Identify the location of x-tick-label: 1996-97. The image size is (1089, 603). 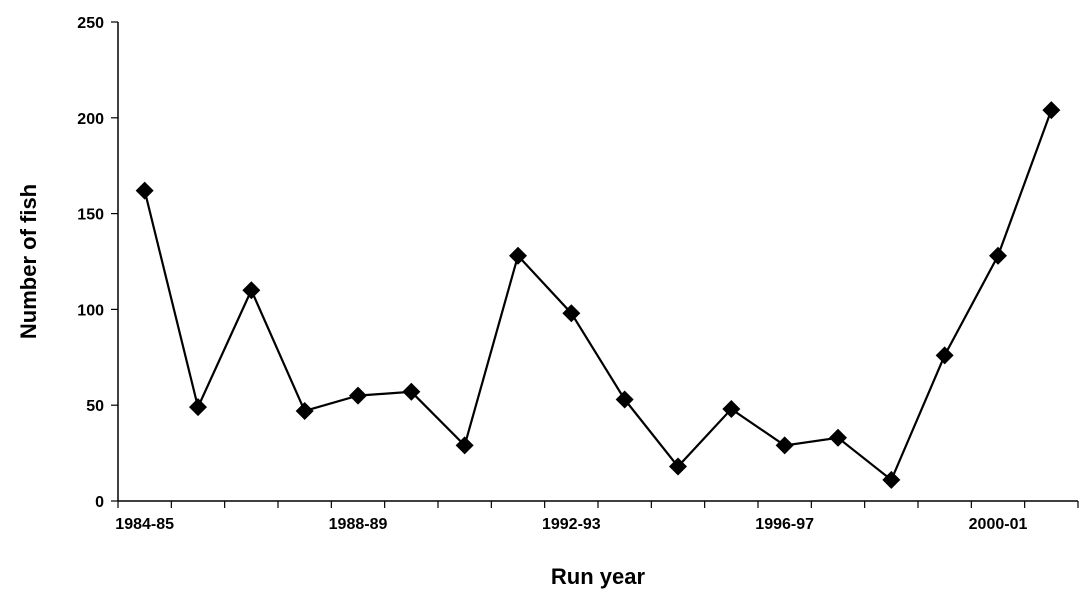
(784, 524).